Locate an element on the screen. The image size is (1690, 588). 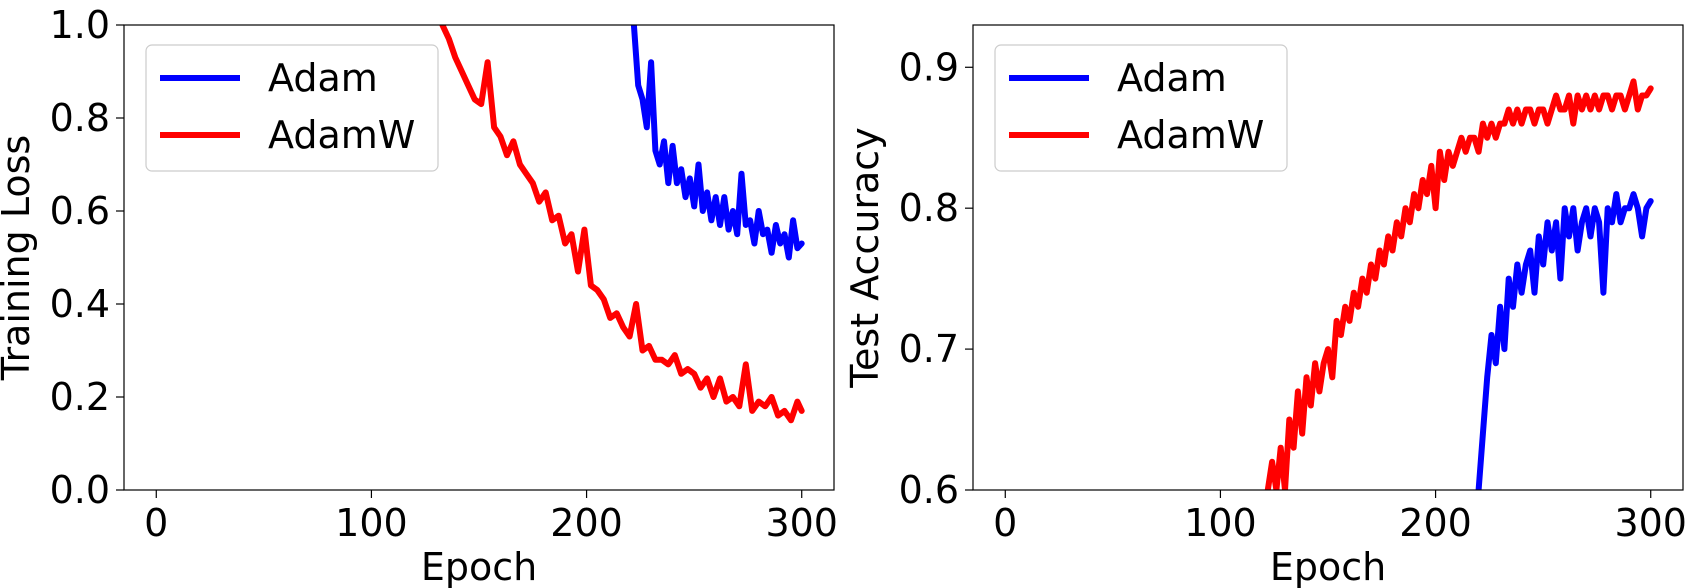
y-tick-label: 0.2 is located at coordinates (80, 397).